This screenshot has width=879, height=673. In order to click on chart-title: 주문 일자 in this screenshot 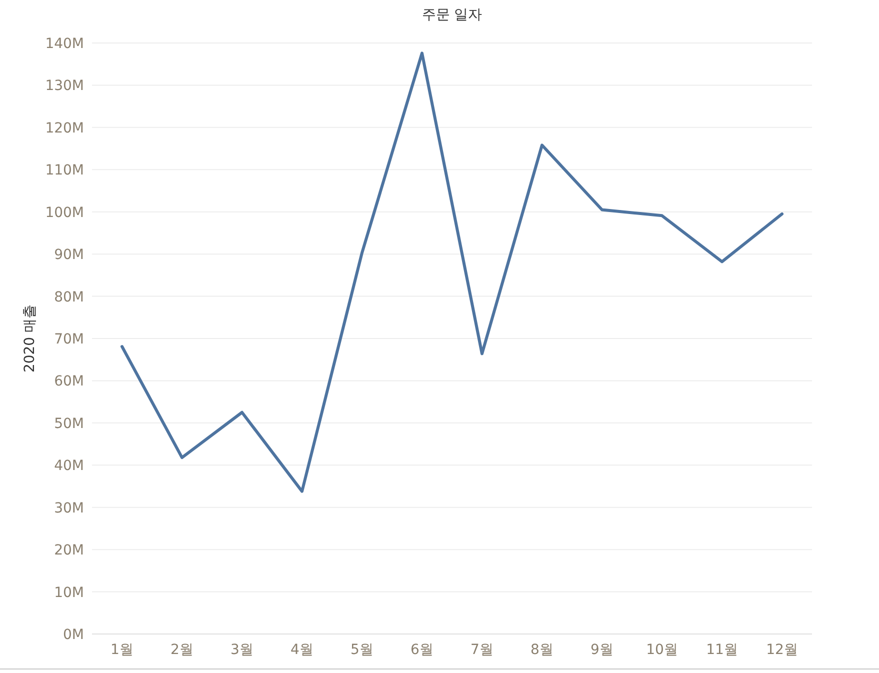, I will do `click(452, 15)`.